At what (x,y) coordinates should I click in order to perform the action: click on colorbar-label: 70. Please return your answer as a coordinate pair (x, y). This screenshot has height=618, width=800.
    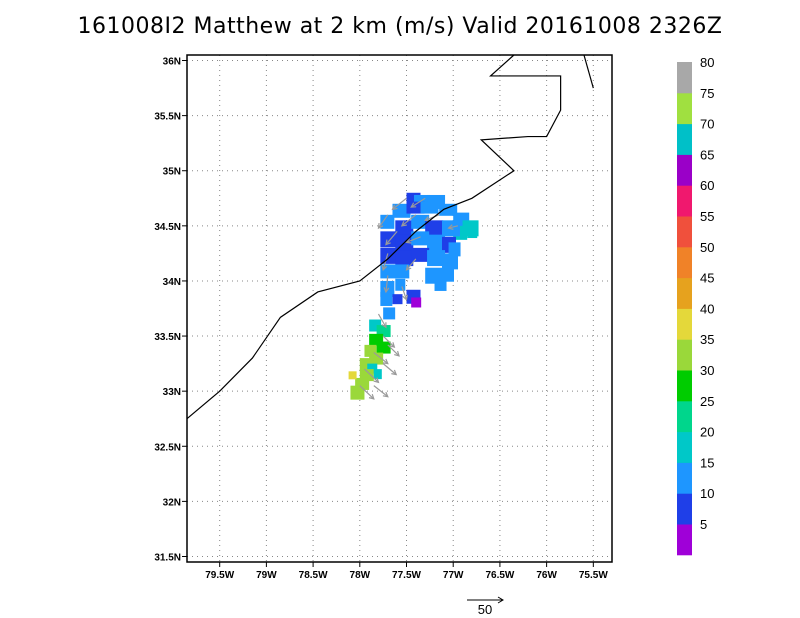
    Looking at the image, I should click on (707, 124).